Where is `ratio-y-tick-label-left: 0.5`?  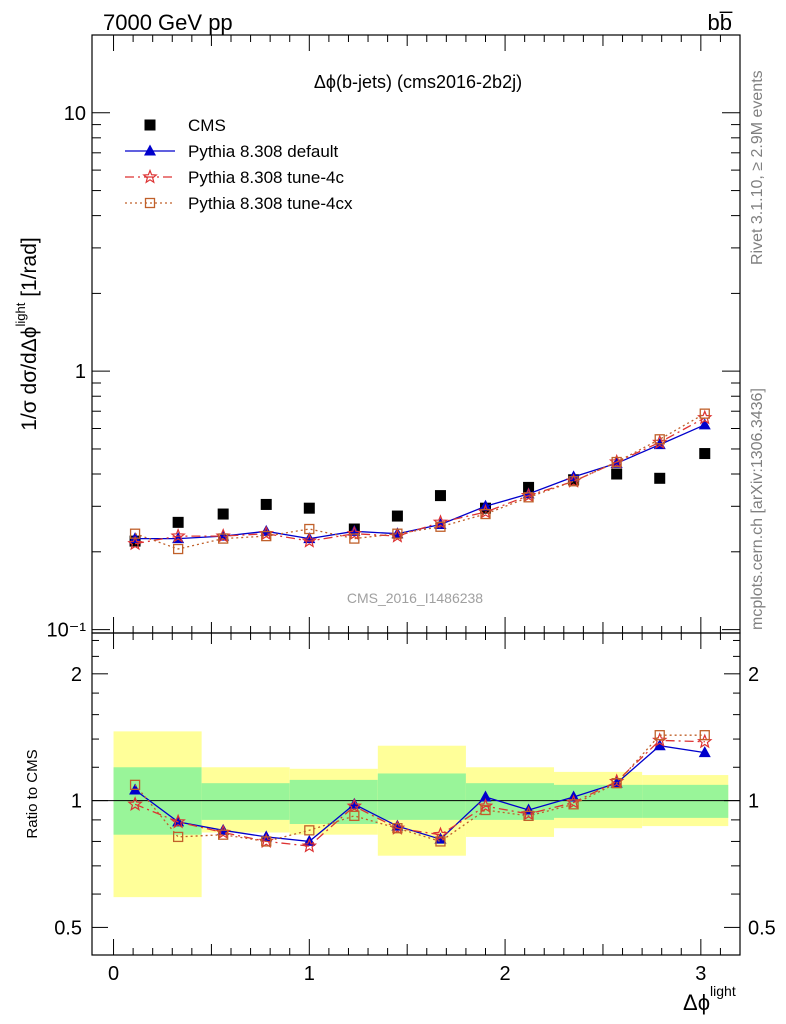
ratio-y-tick-label-left: 0.5 is located at coordinates (68, 928).